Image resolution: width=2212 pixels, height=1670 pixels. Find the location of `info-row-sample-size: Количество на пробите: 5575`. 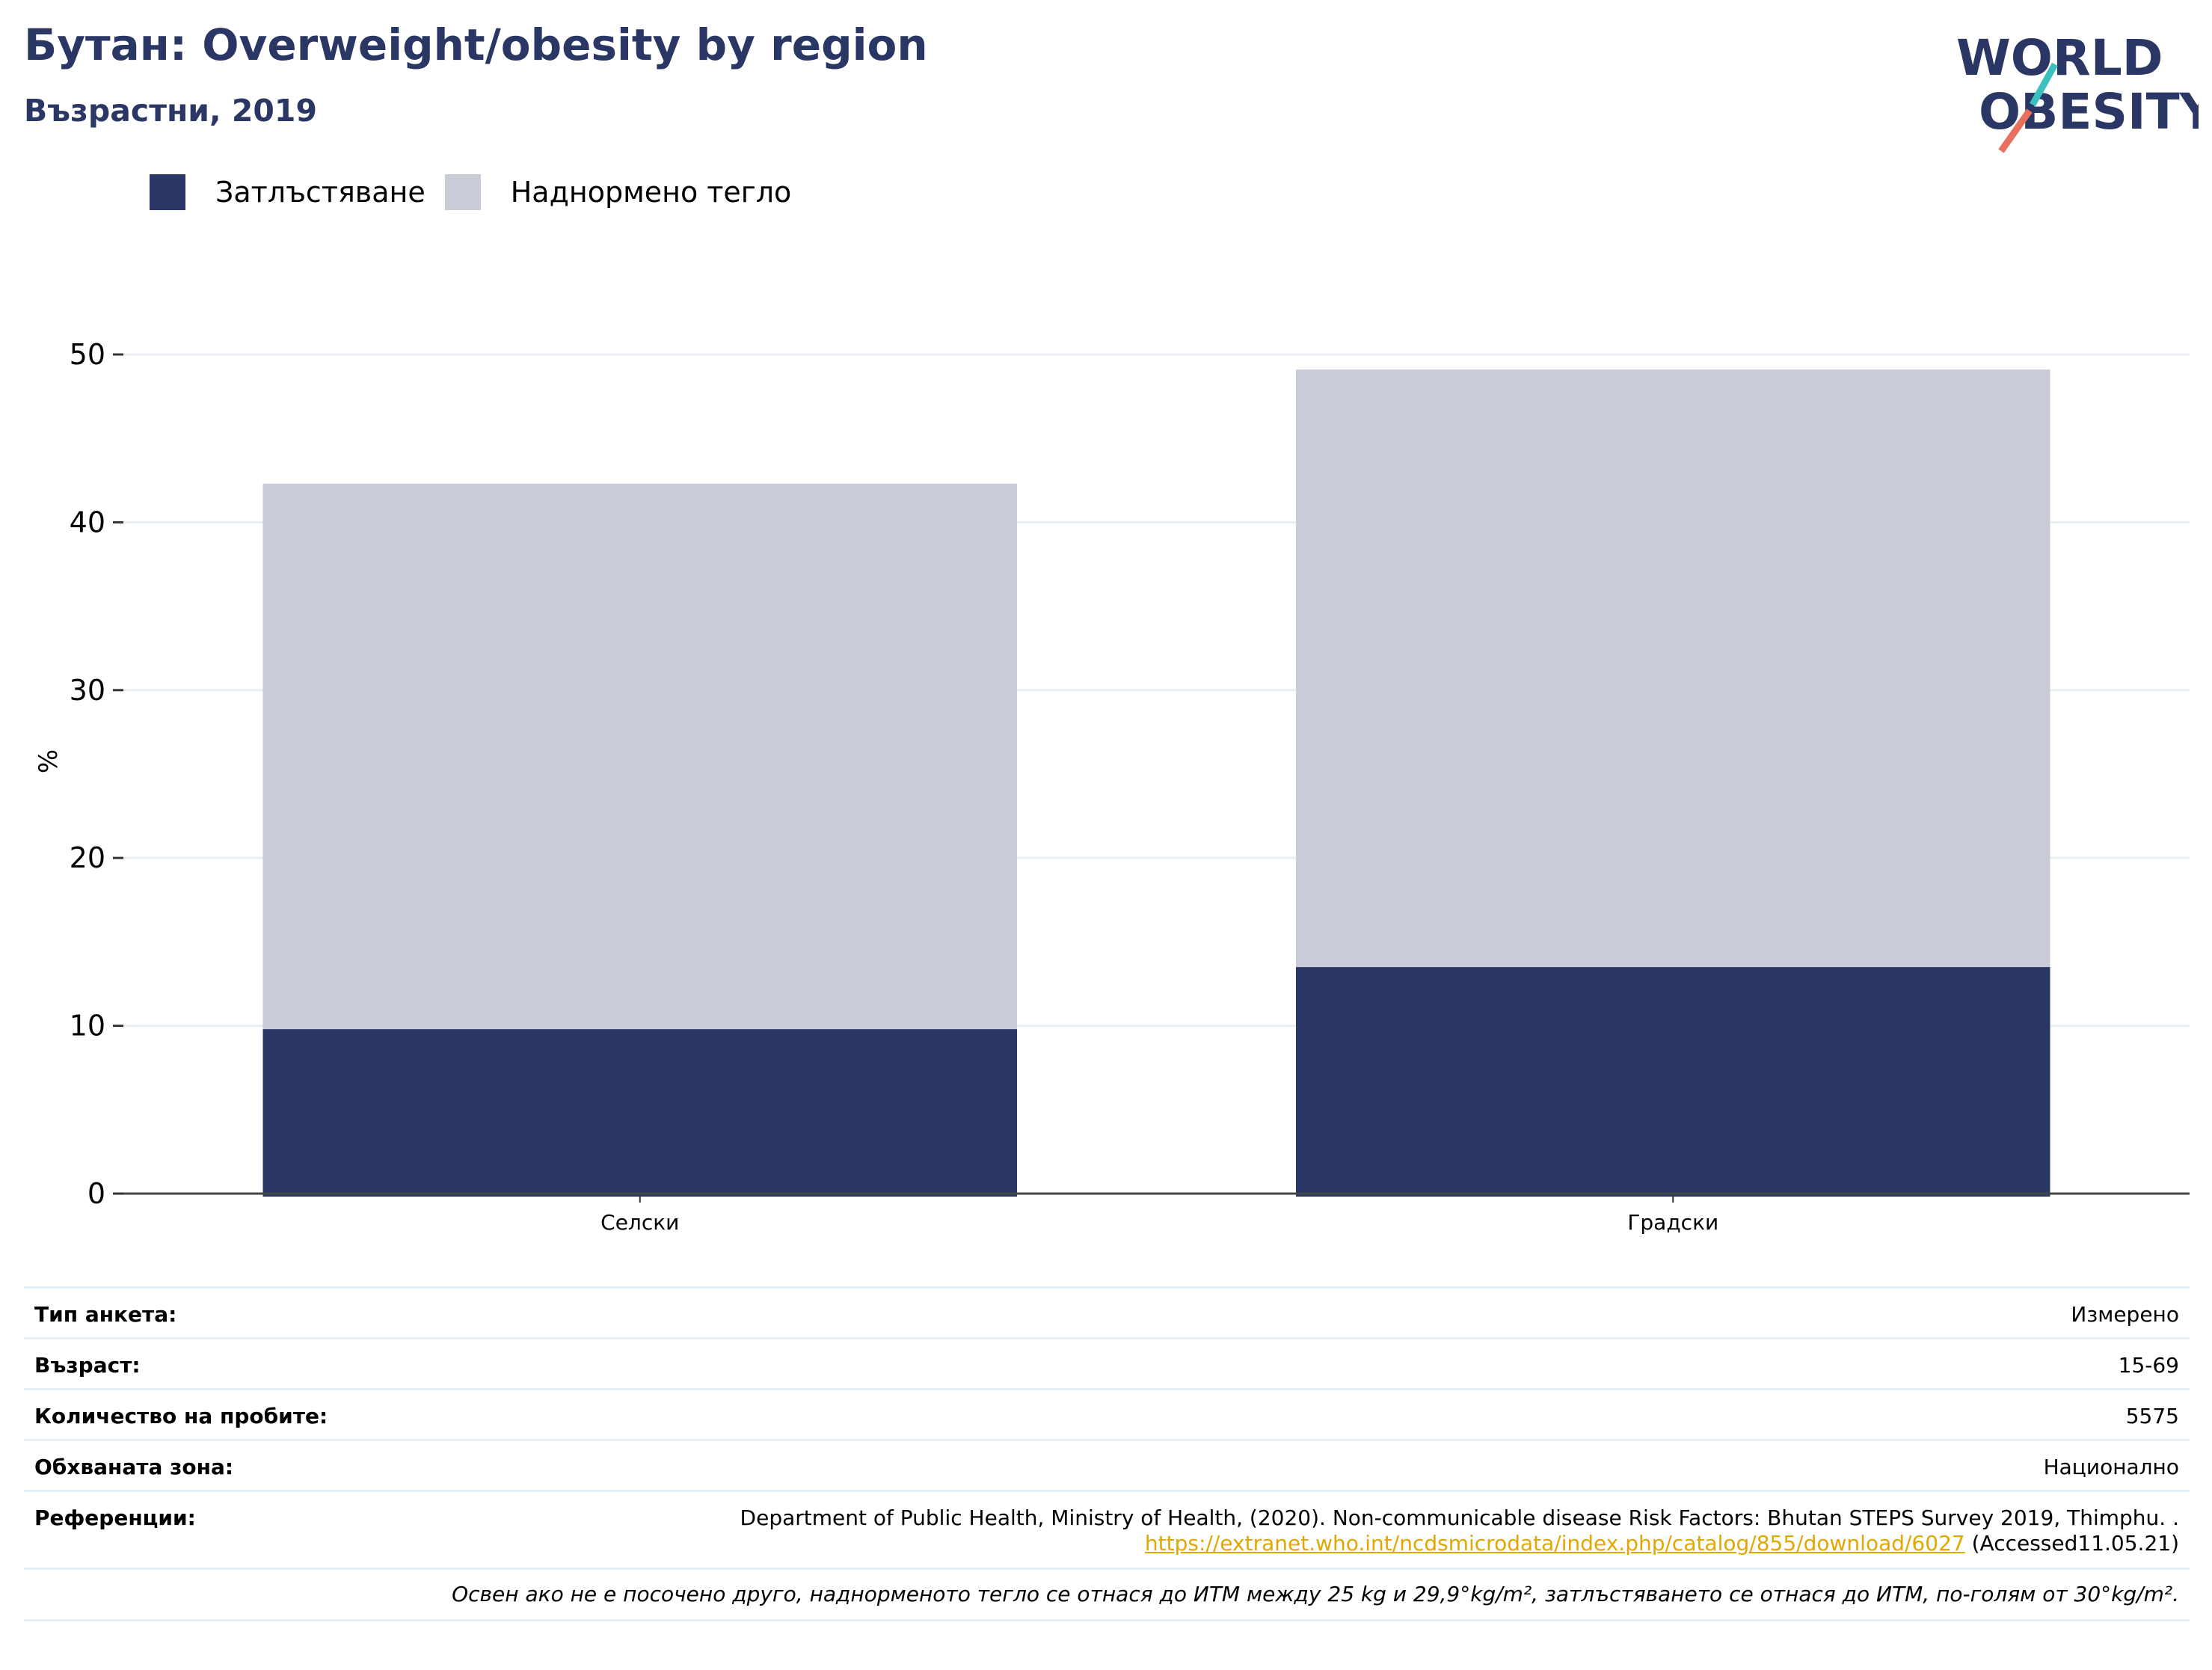

info-row-sample-size: Количество на пробите: 5575 is located at coordinates (1107, 1413).